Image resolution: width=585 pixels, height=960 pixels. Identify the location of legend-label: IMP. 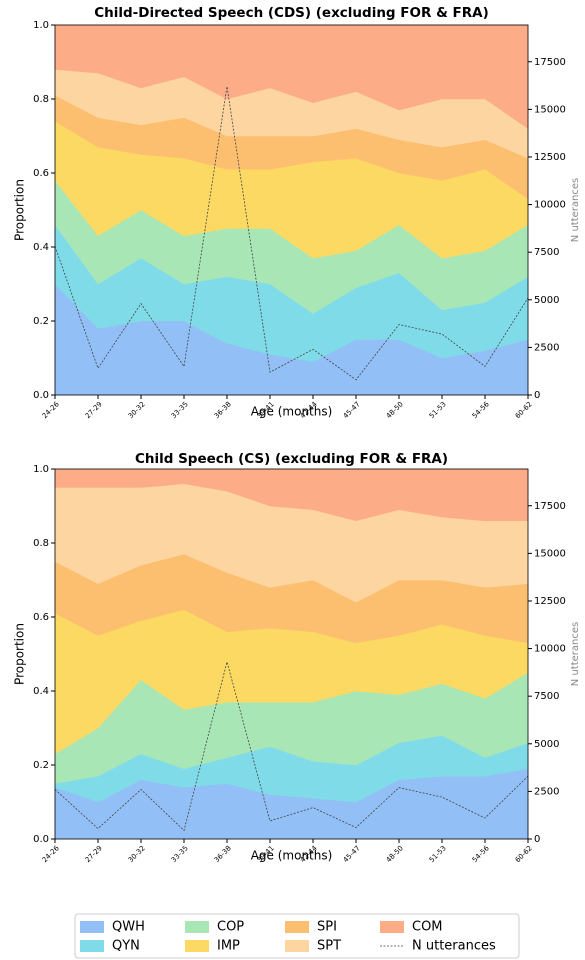
(228, 946).